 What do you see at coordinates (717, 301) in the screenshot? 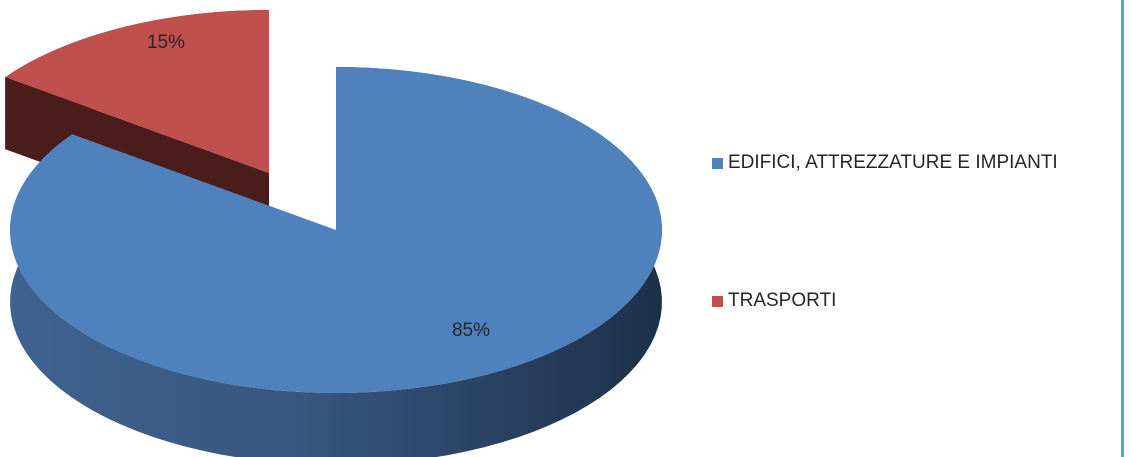
I see `legend-swatch-trasporti` at bounding box center [717, 301].